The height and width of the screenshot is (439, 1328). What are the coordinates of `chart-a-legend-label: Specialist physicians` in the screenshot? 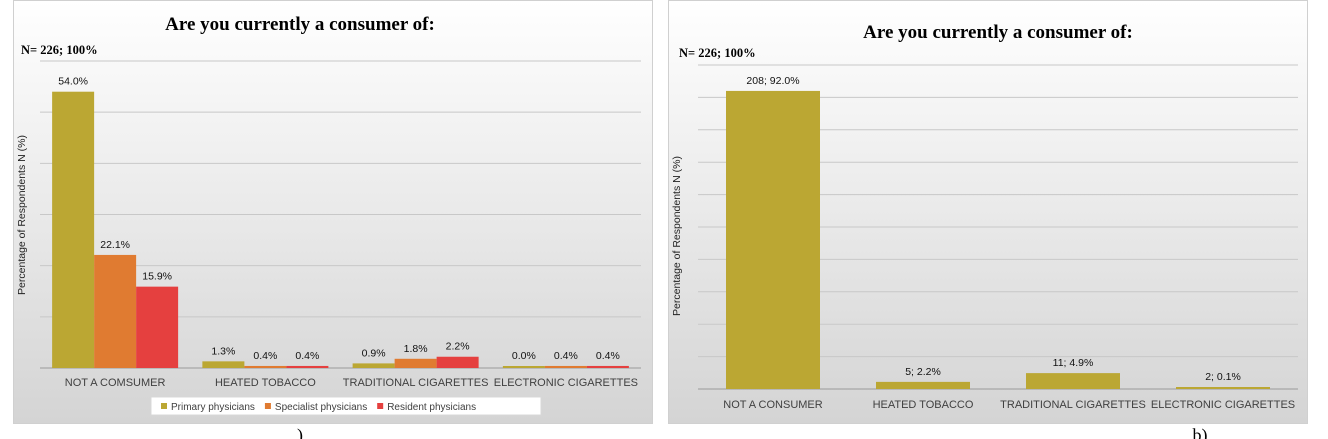 It's located at (321, 407).